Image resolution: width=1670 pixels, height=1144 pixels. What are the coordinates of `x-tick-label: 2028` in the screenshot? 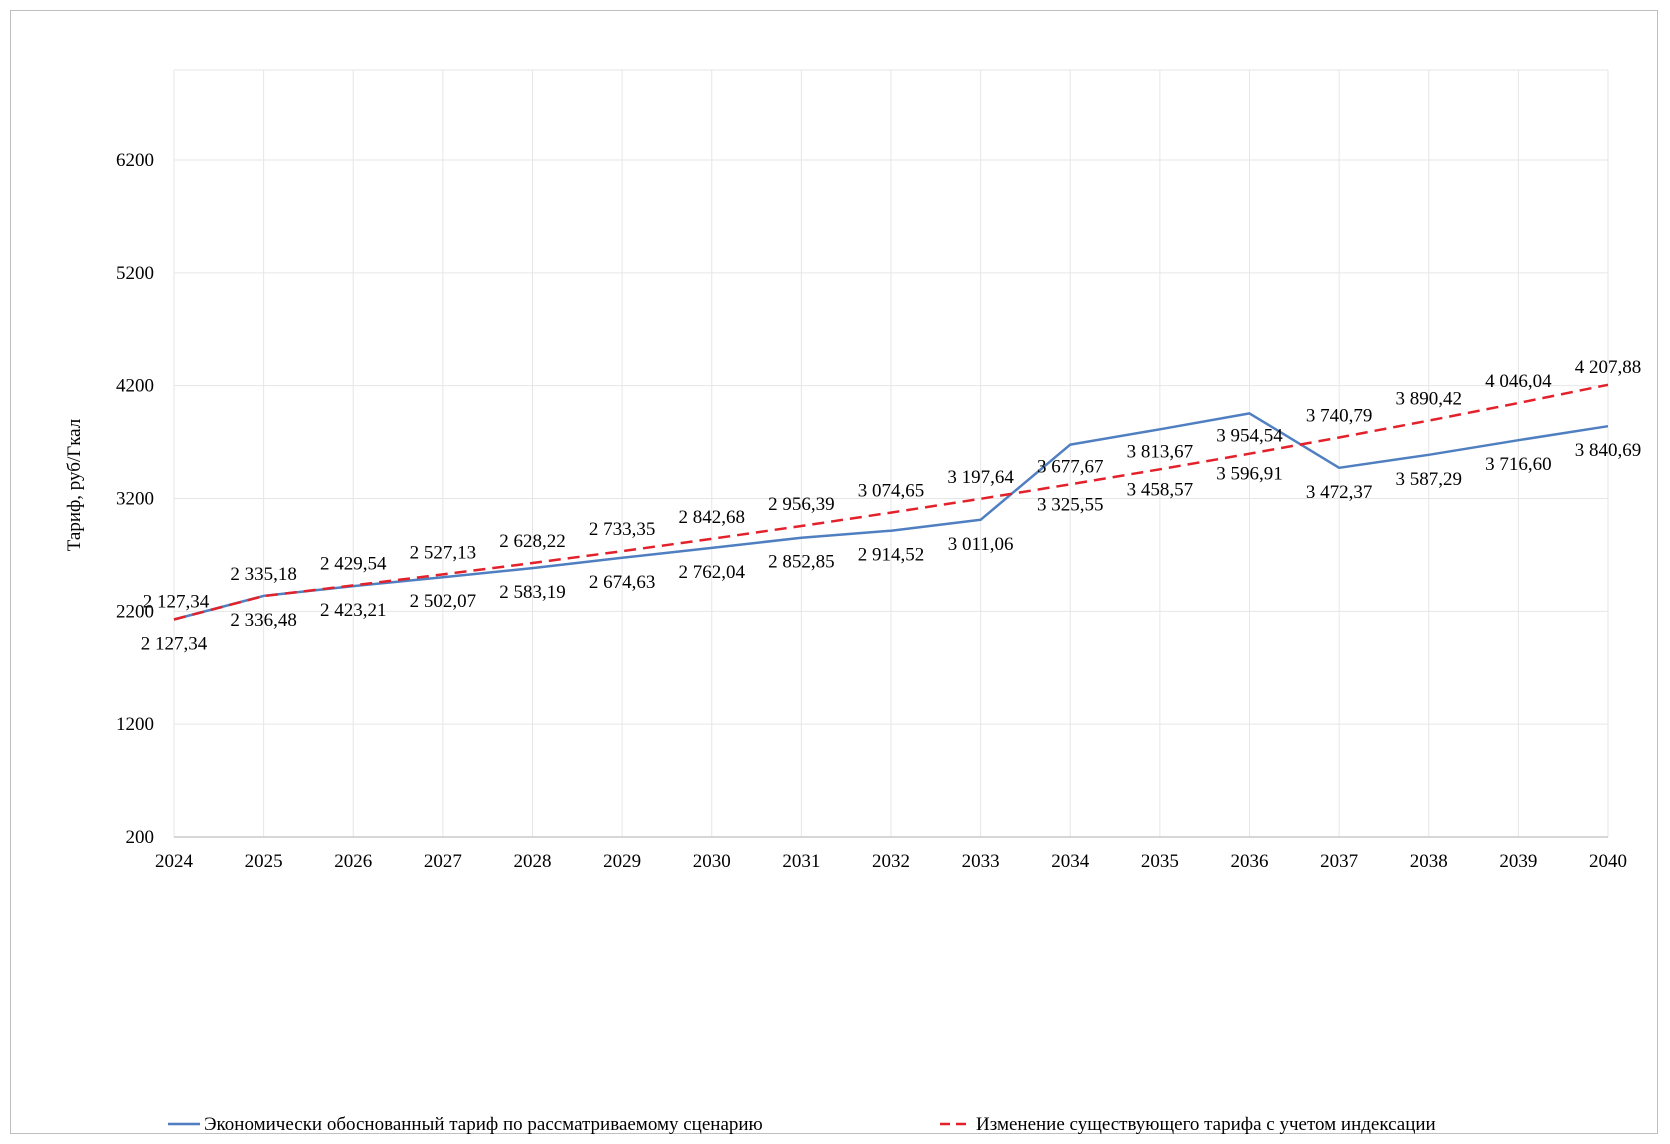 It's located at (533, 861).